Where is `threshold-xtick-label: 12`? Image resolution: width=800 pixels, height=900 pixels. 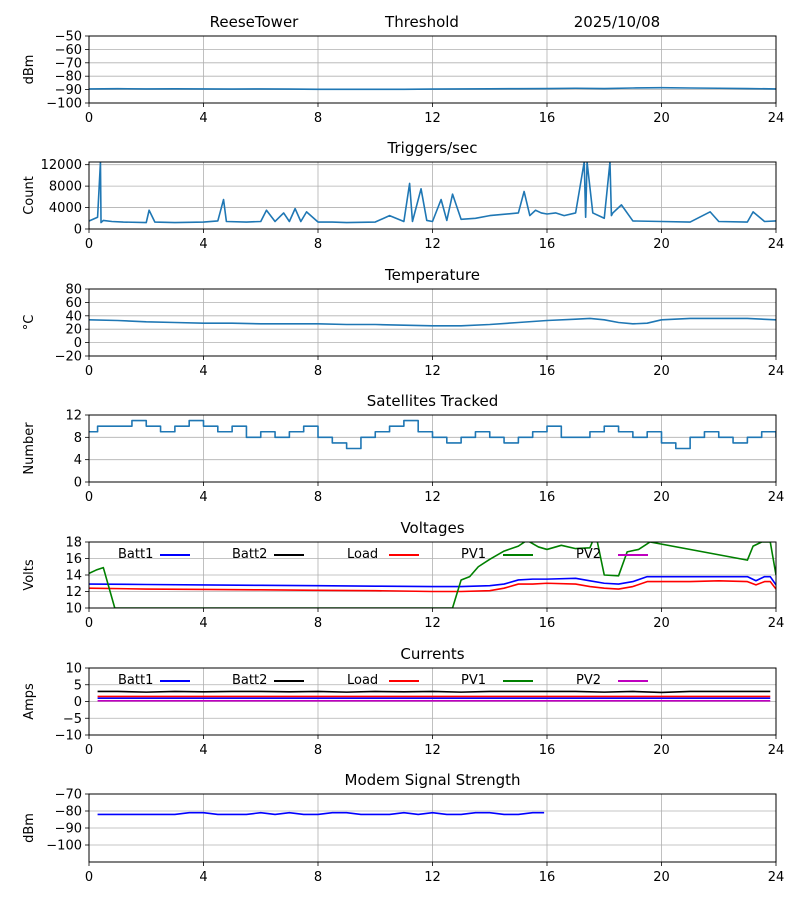 threshold-xtick-label: 12 is located at coordinates (432, 118).